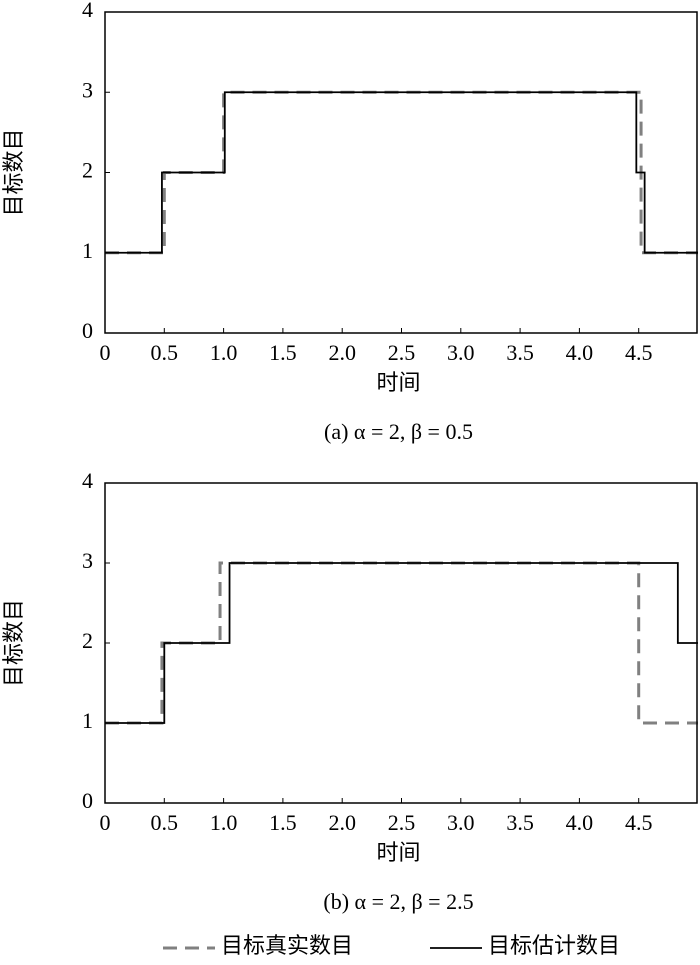  What do you see at coordinates (398, 431) in the screenshot?
I see `caption: (a) α = 2, β = 0.5` at bounding box center [398, 431].